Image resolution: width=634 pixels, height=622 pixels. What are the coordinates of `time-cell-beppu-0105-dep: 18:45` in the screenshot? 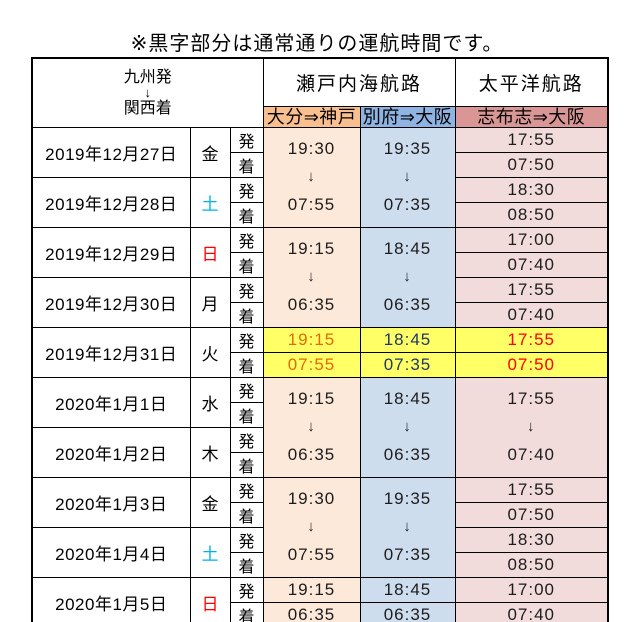 It's located at (407, 589).